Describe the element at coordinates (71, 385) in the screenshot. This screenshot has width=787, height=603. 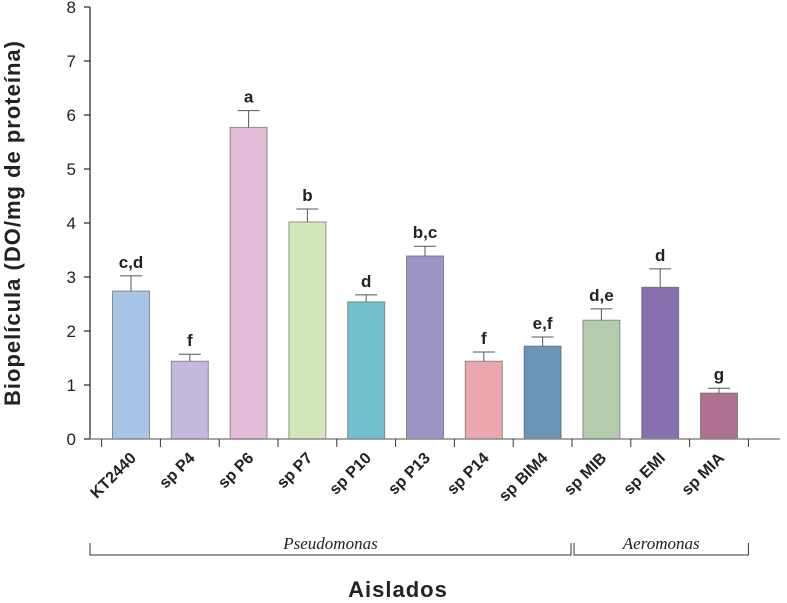
I see `y-tick-label: 1` at that location.